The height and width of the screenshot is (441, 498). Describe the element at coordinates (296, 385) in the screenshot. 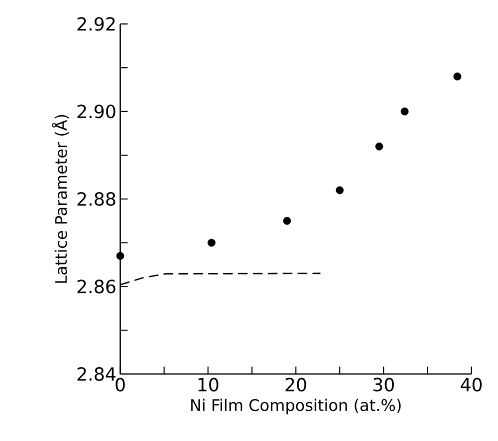

I see `x-tick-label: 20` at that location.